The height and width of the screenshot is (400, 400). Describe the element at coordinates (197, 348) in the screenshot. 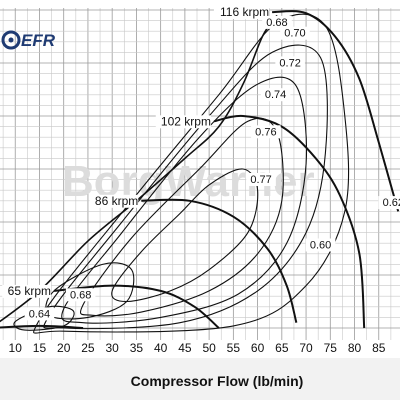

I see `x-tick-labels: 10 15 20 25 30 35 40 45 50 55 60 65 70 75 80 85` at that location.